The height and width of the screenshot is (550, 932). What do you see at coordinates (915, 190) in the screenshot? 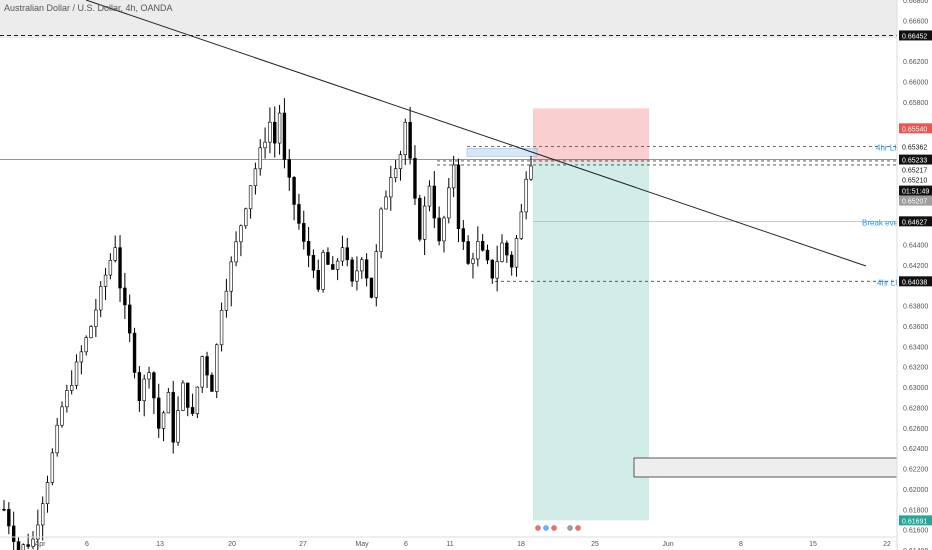
I see `countdown-label-bg` at bounding box center [915, 190].